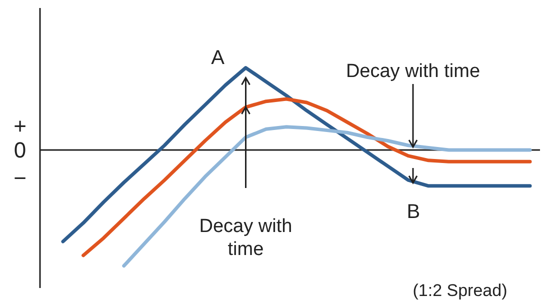 The height and width of the screenshot is (307, 542). Describe the element at coordinates (20, 150) in the screenshot. I see `text: 0` at that location.